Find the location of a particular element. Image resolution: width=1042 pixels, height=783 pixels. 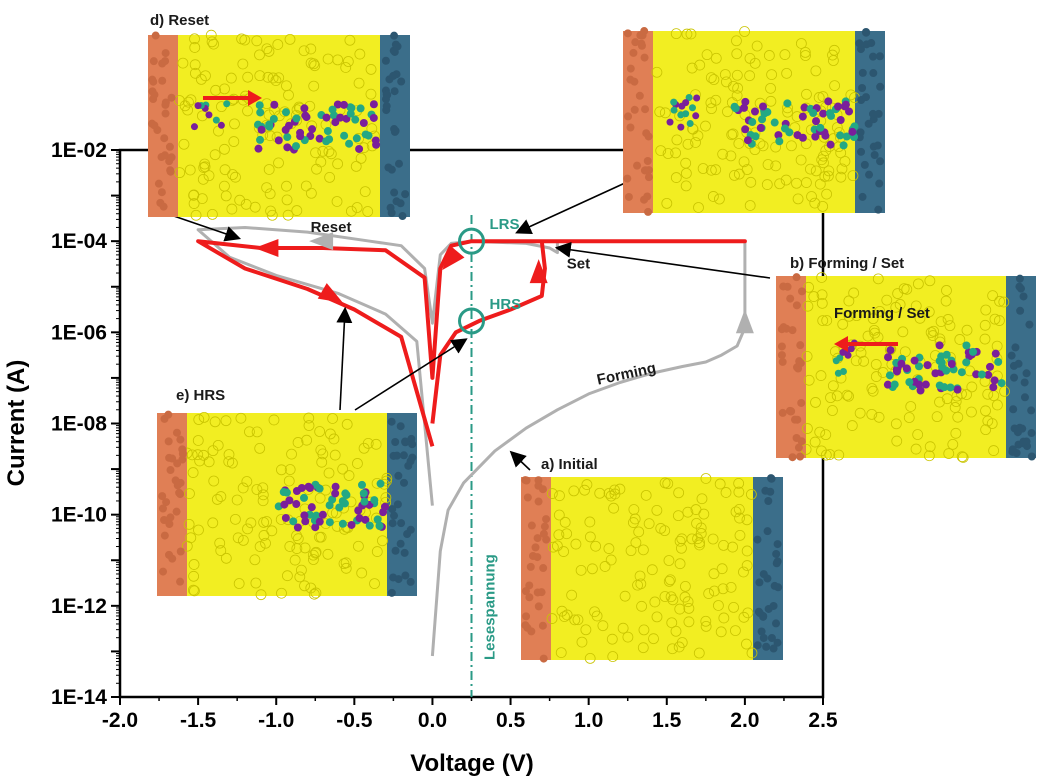

inset-snapshot: Forming / Set is located at coordinates (906, 367).